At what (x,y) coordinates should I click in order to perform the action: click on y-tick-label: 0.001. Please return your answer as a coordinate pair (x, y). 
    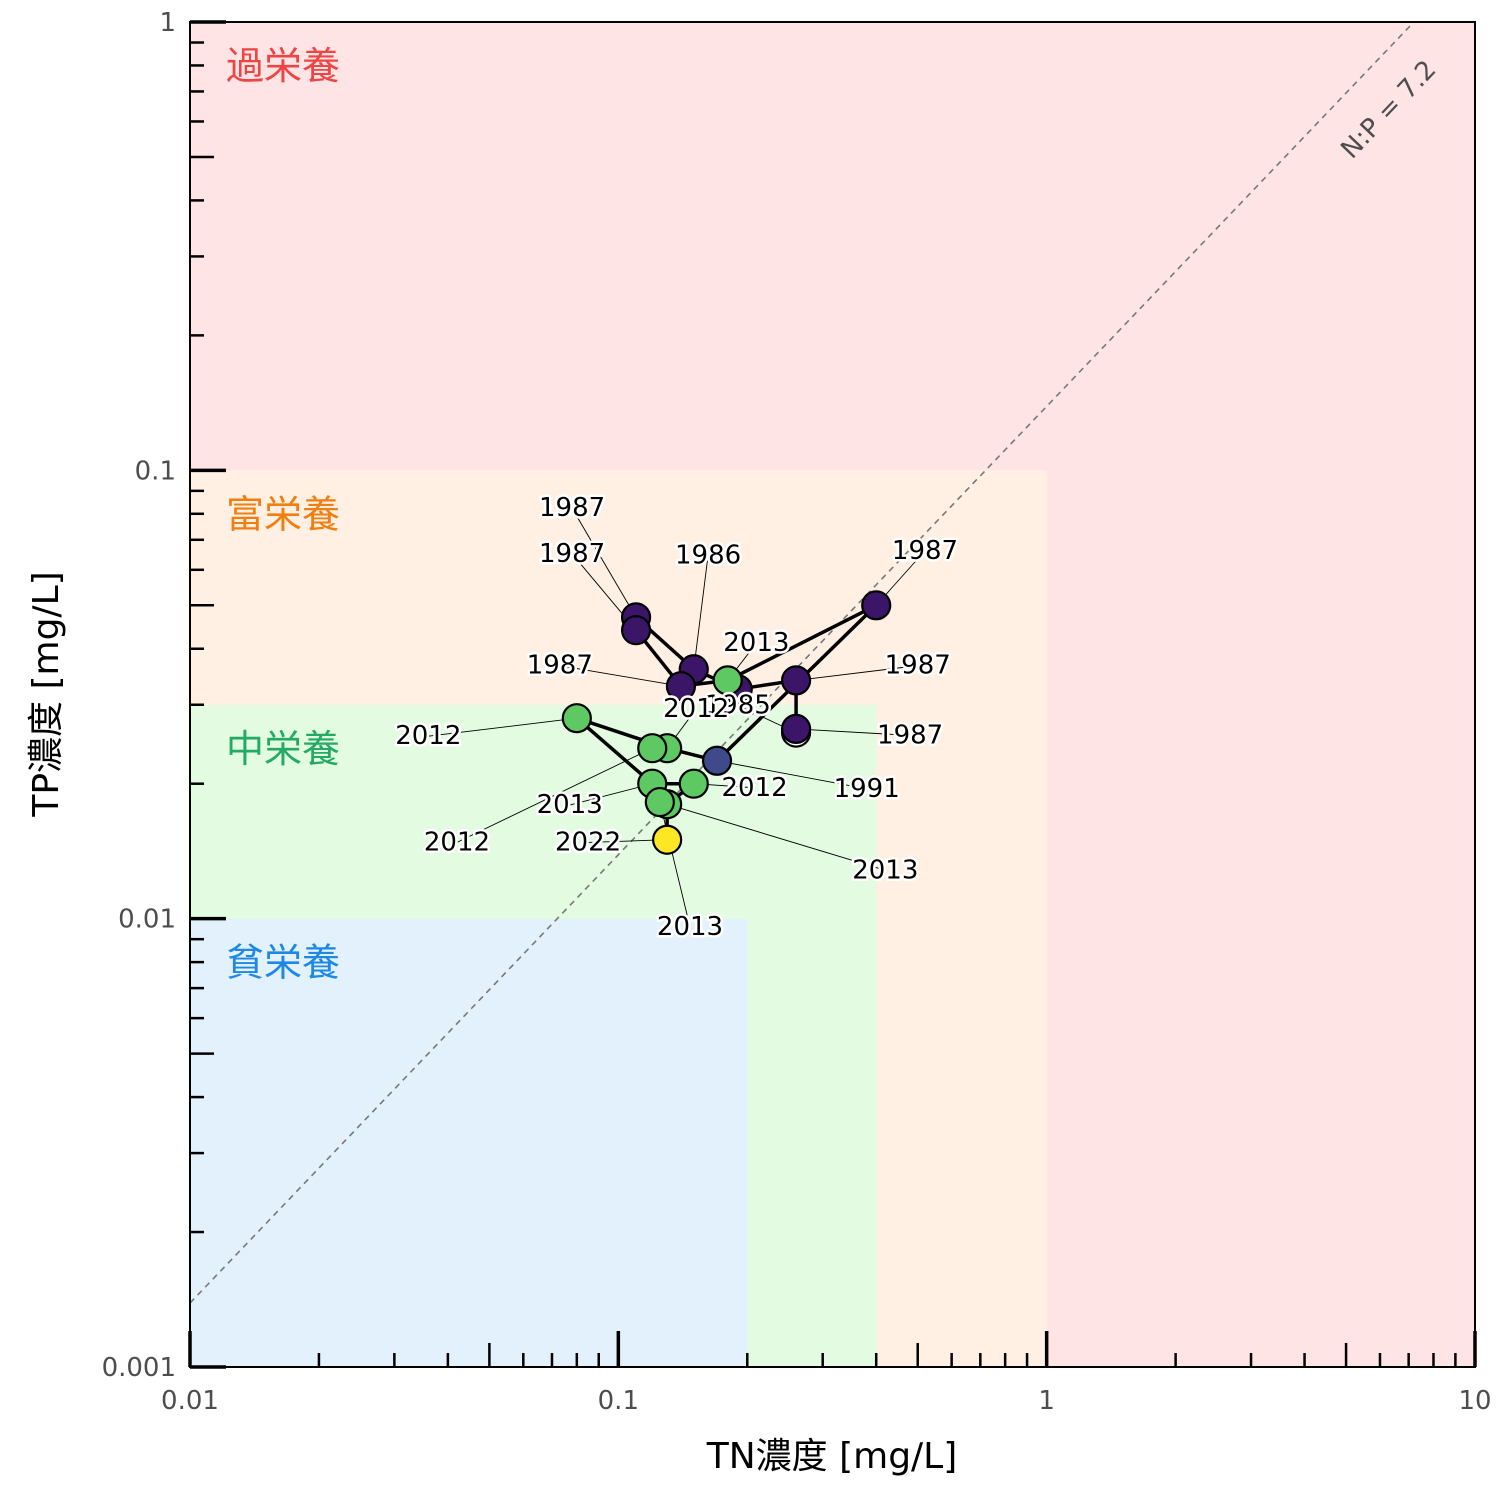
    Looking at the image, I should click on (139, 1368).